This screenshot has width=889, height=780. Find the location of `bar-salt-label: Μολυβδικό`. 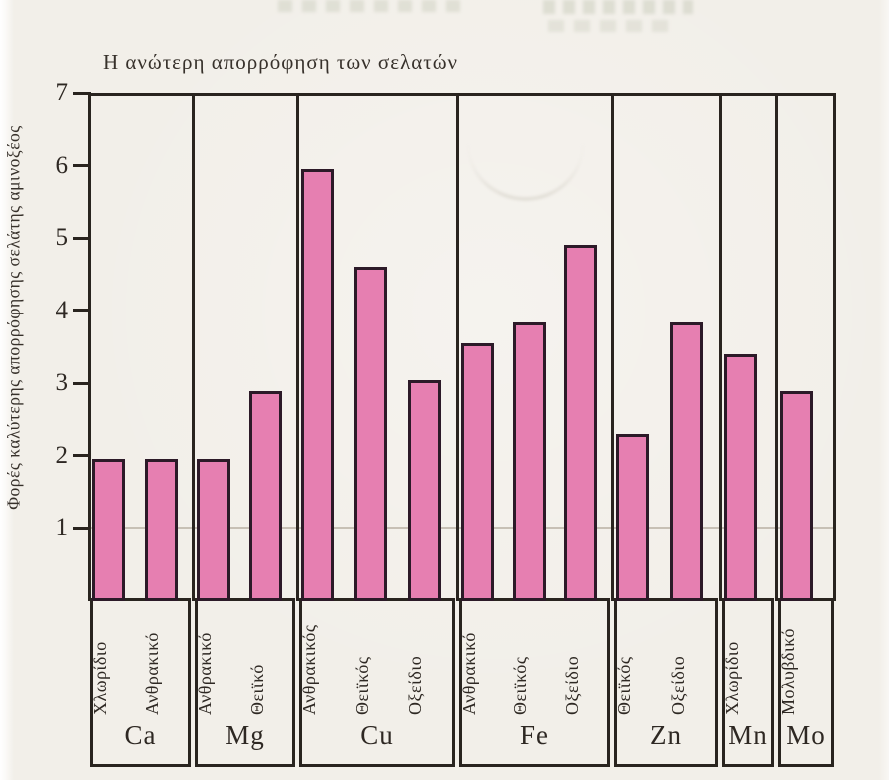

bar-salt-label: Μολυβδικό is located at coordinates (787, 671).